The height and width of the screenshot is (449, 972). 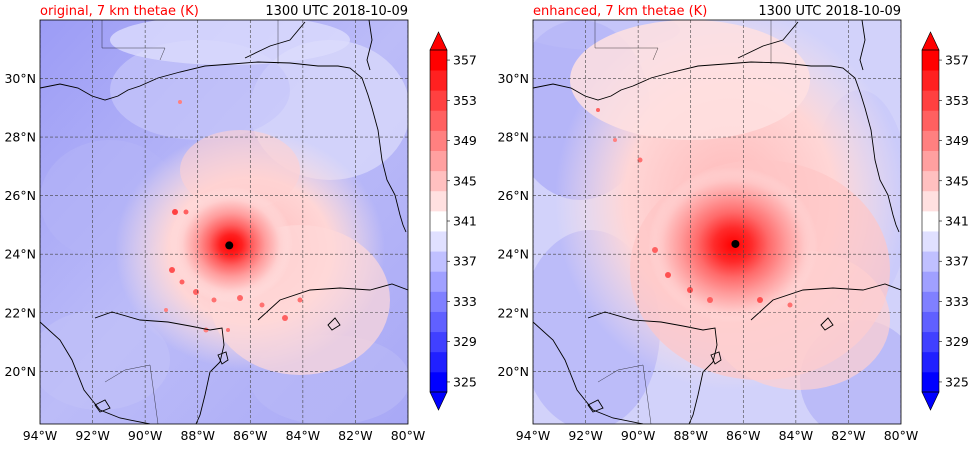 What do you see at coordinates (355, 435) in the screenshot?
I see `lon-tick-label: 82°W` at bounding box center [355, 435].